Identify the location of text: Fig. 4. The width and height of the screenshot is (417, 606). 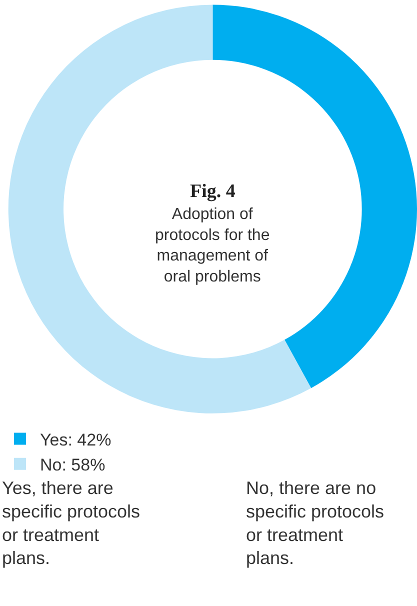
(213, 191).